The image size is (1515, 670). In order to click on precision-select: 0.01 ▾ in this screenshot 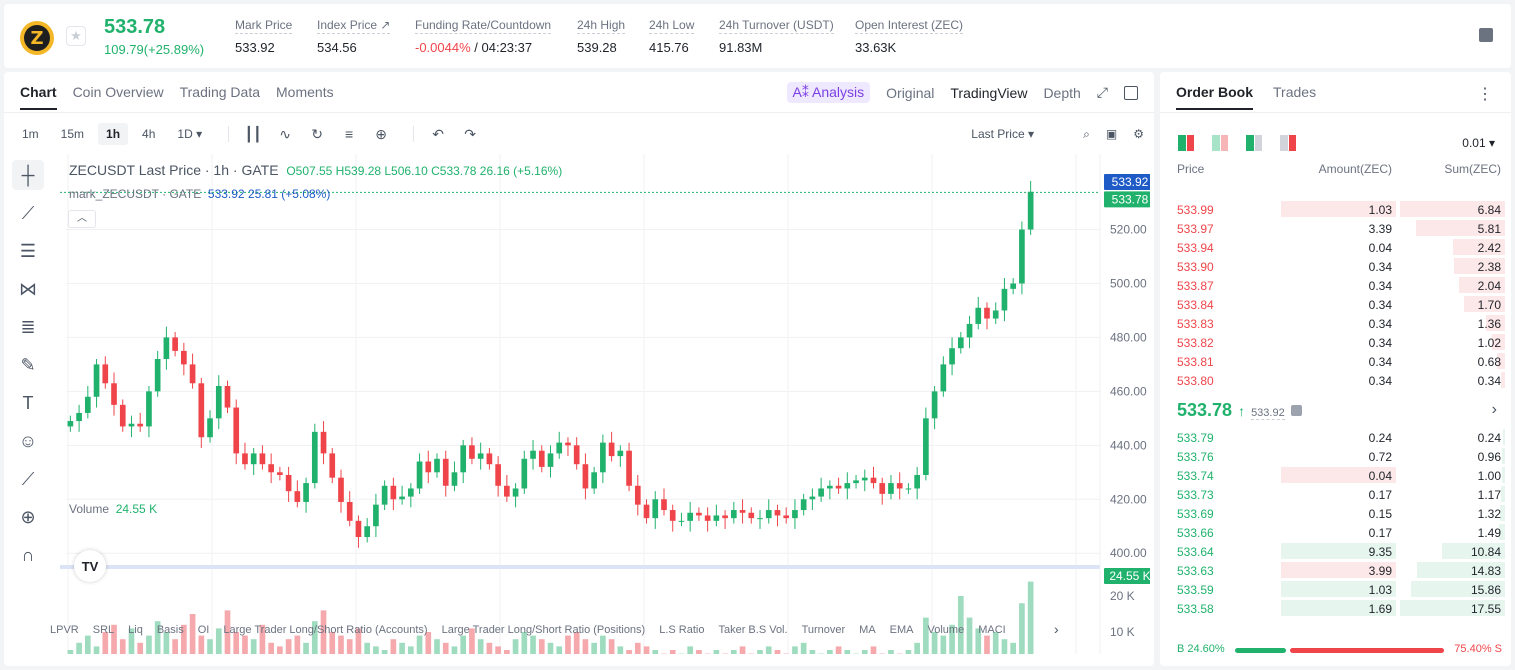, I will do `click(1478, 143)`.